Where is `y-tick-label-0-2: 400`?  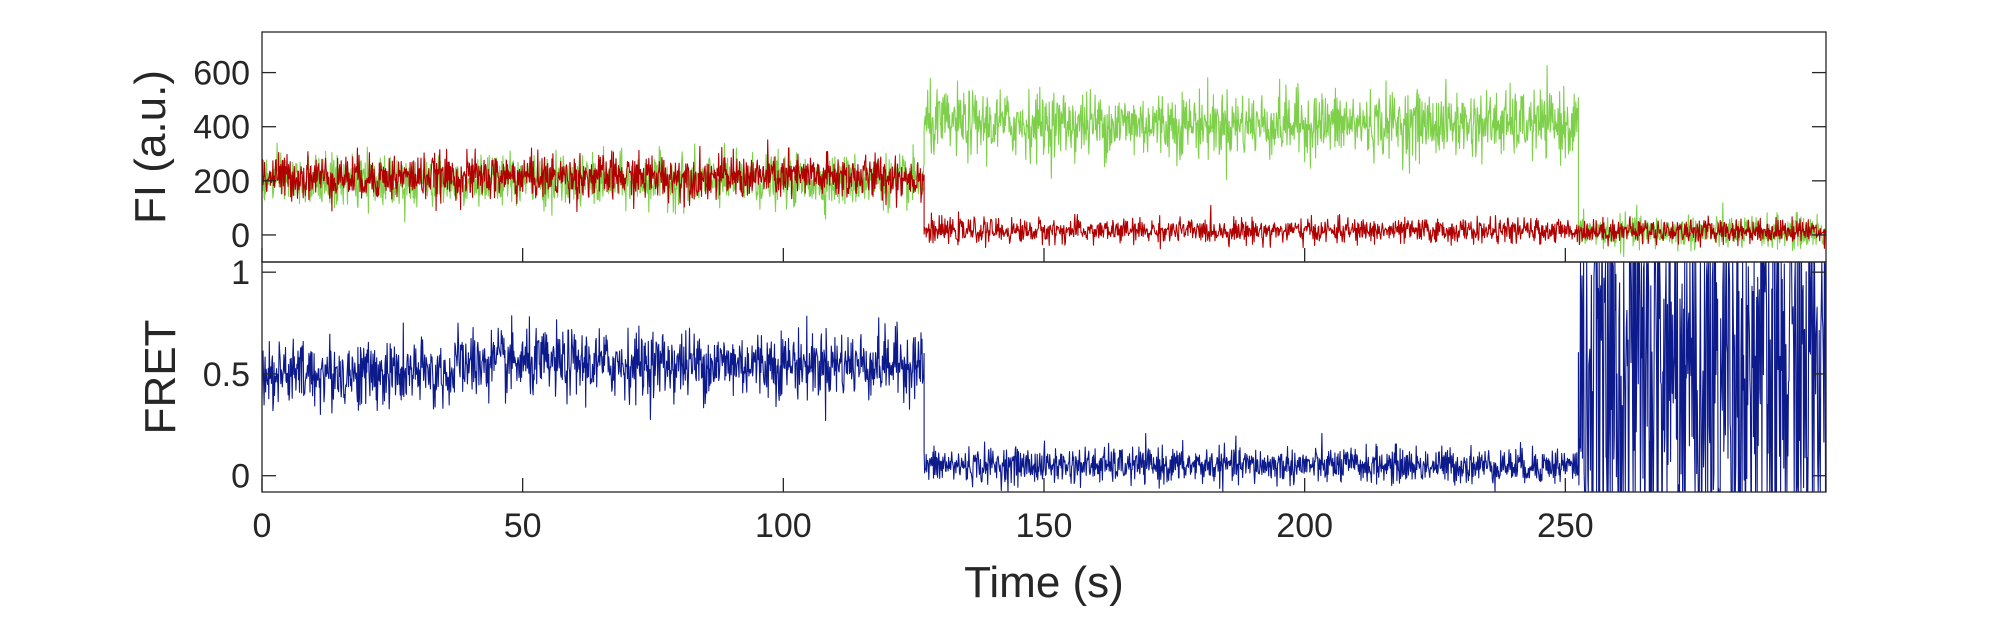 y-tick-label-0-2: 400 is located at coordinates (221, 128).